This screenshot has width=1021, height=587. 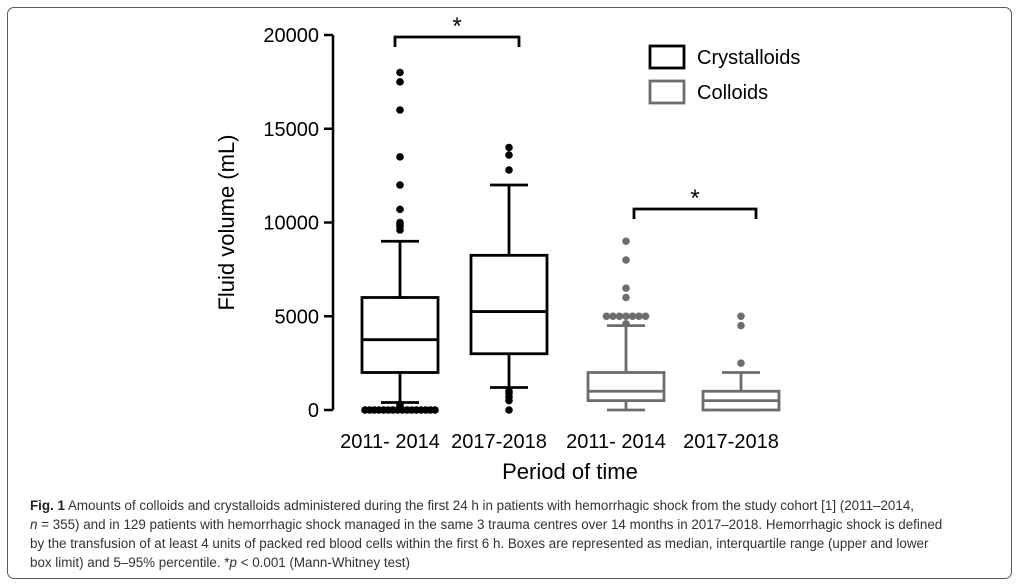 What do you see at coordinates (291, 130) in the screenshot?
I see `y-tick-label: 15000` at bounding box center [291, 130].